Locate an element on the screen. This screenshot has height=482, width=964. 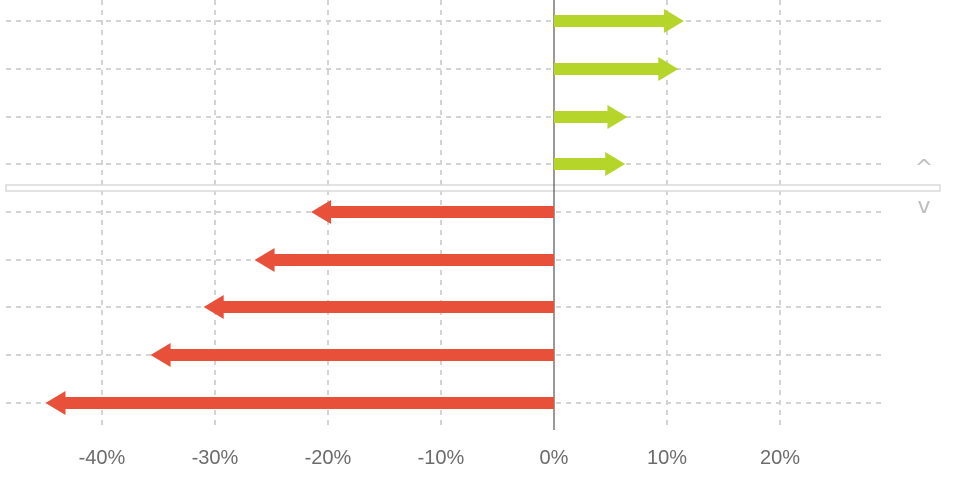
chevron-down-icon: v is located at coordinates (924, 206).